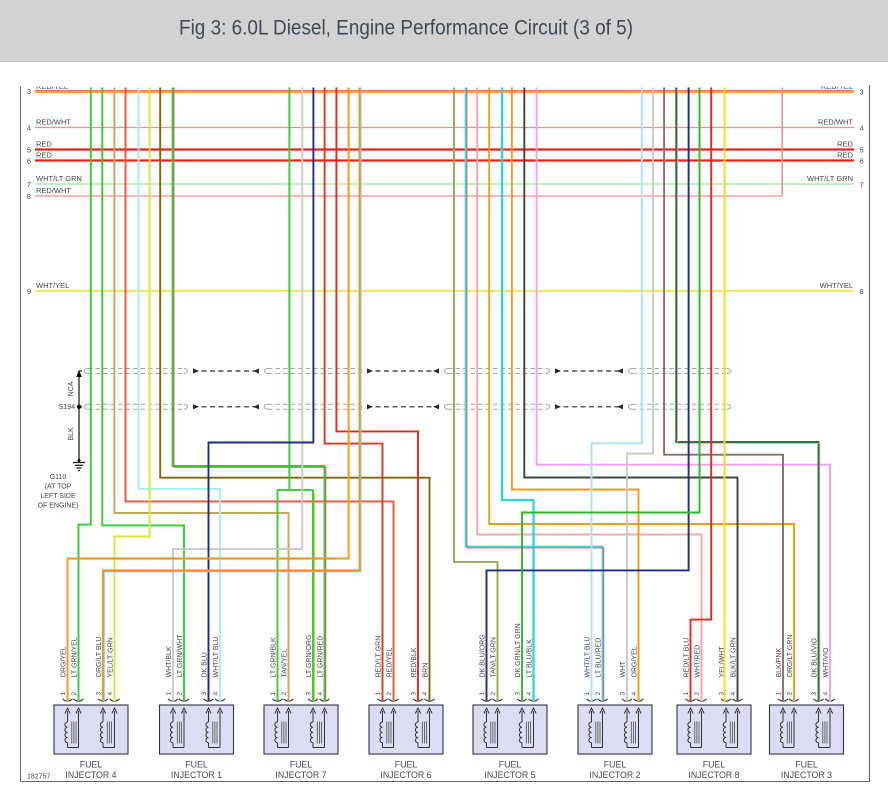  What do you see at coordinates (38, 777) in the screenshot?
I see `svg-text: 182757` at bounding box center [38, 777].